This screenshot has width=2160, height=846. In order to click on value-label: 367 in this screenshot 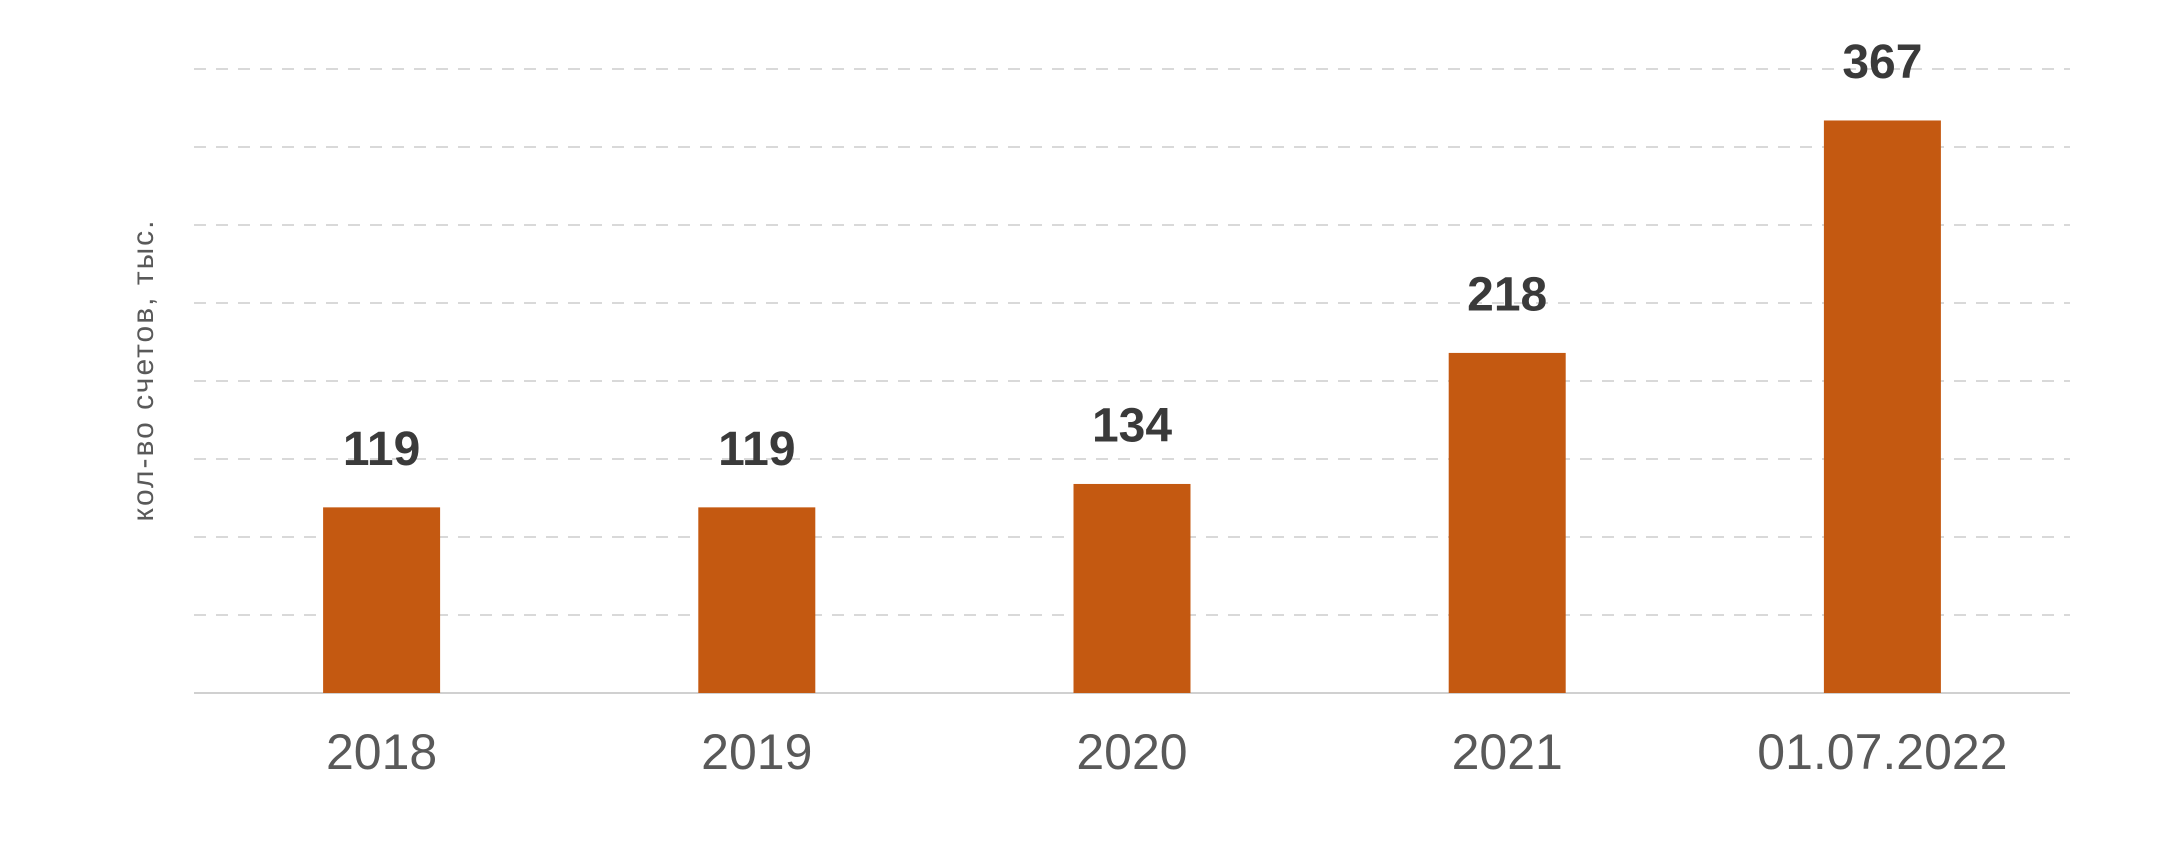, I will do `click(1882, 62)`.